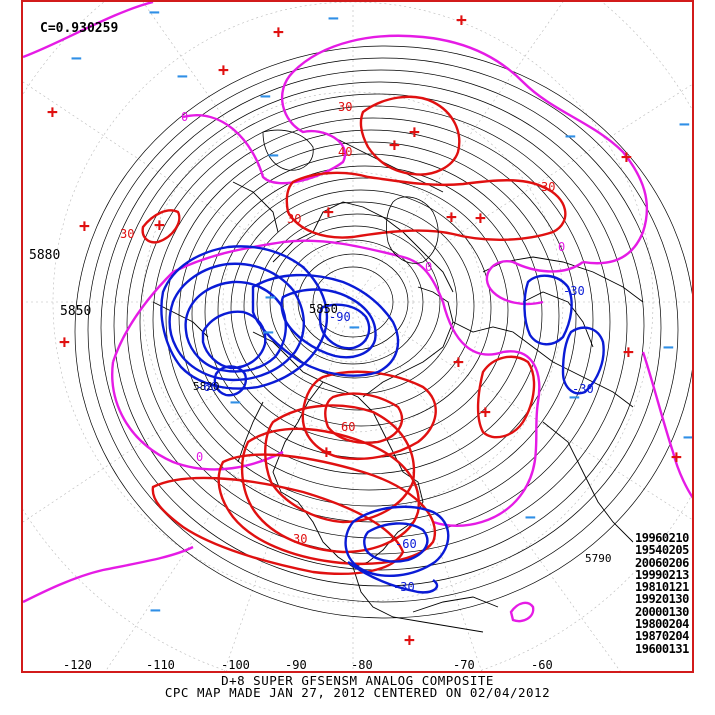 The image size is (715, 715). What do you see at coordinates (77, 665) in the screenshot?
I see `longitude-label: -120` at bounding box center [77, 665].